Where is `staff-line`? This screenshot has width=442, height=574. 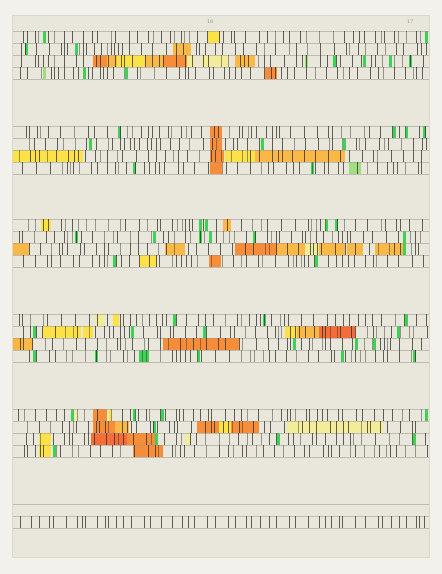 staff-line is located at coordinates (221, 362).